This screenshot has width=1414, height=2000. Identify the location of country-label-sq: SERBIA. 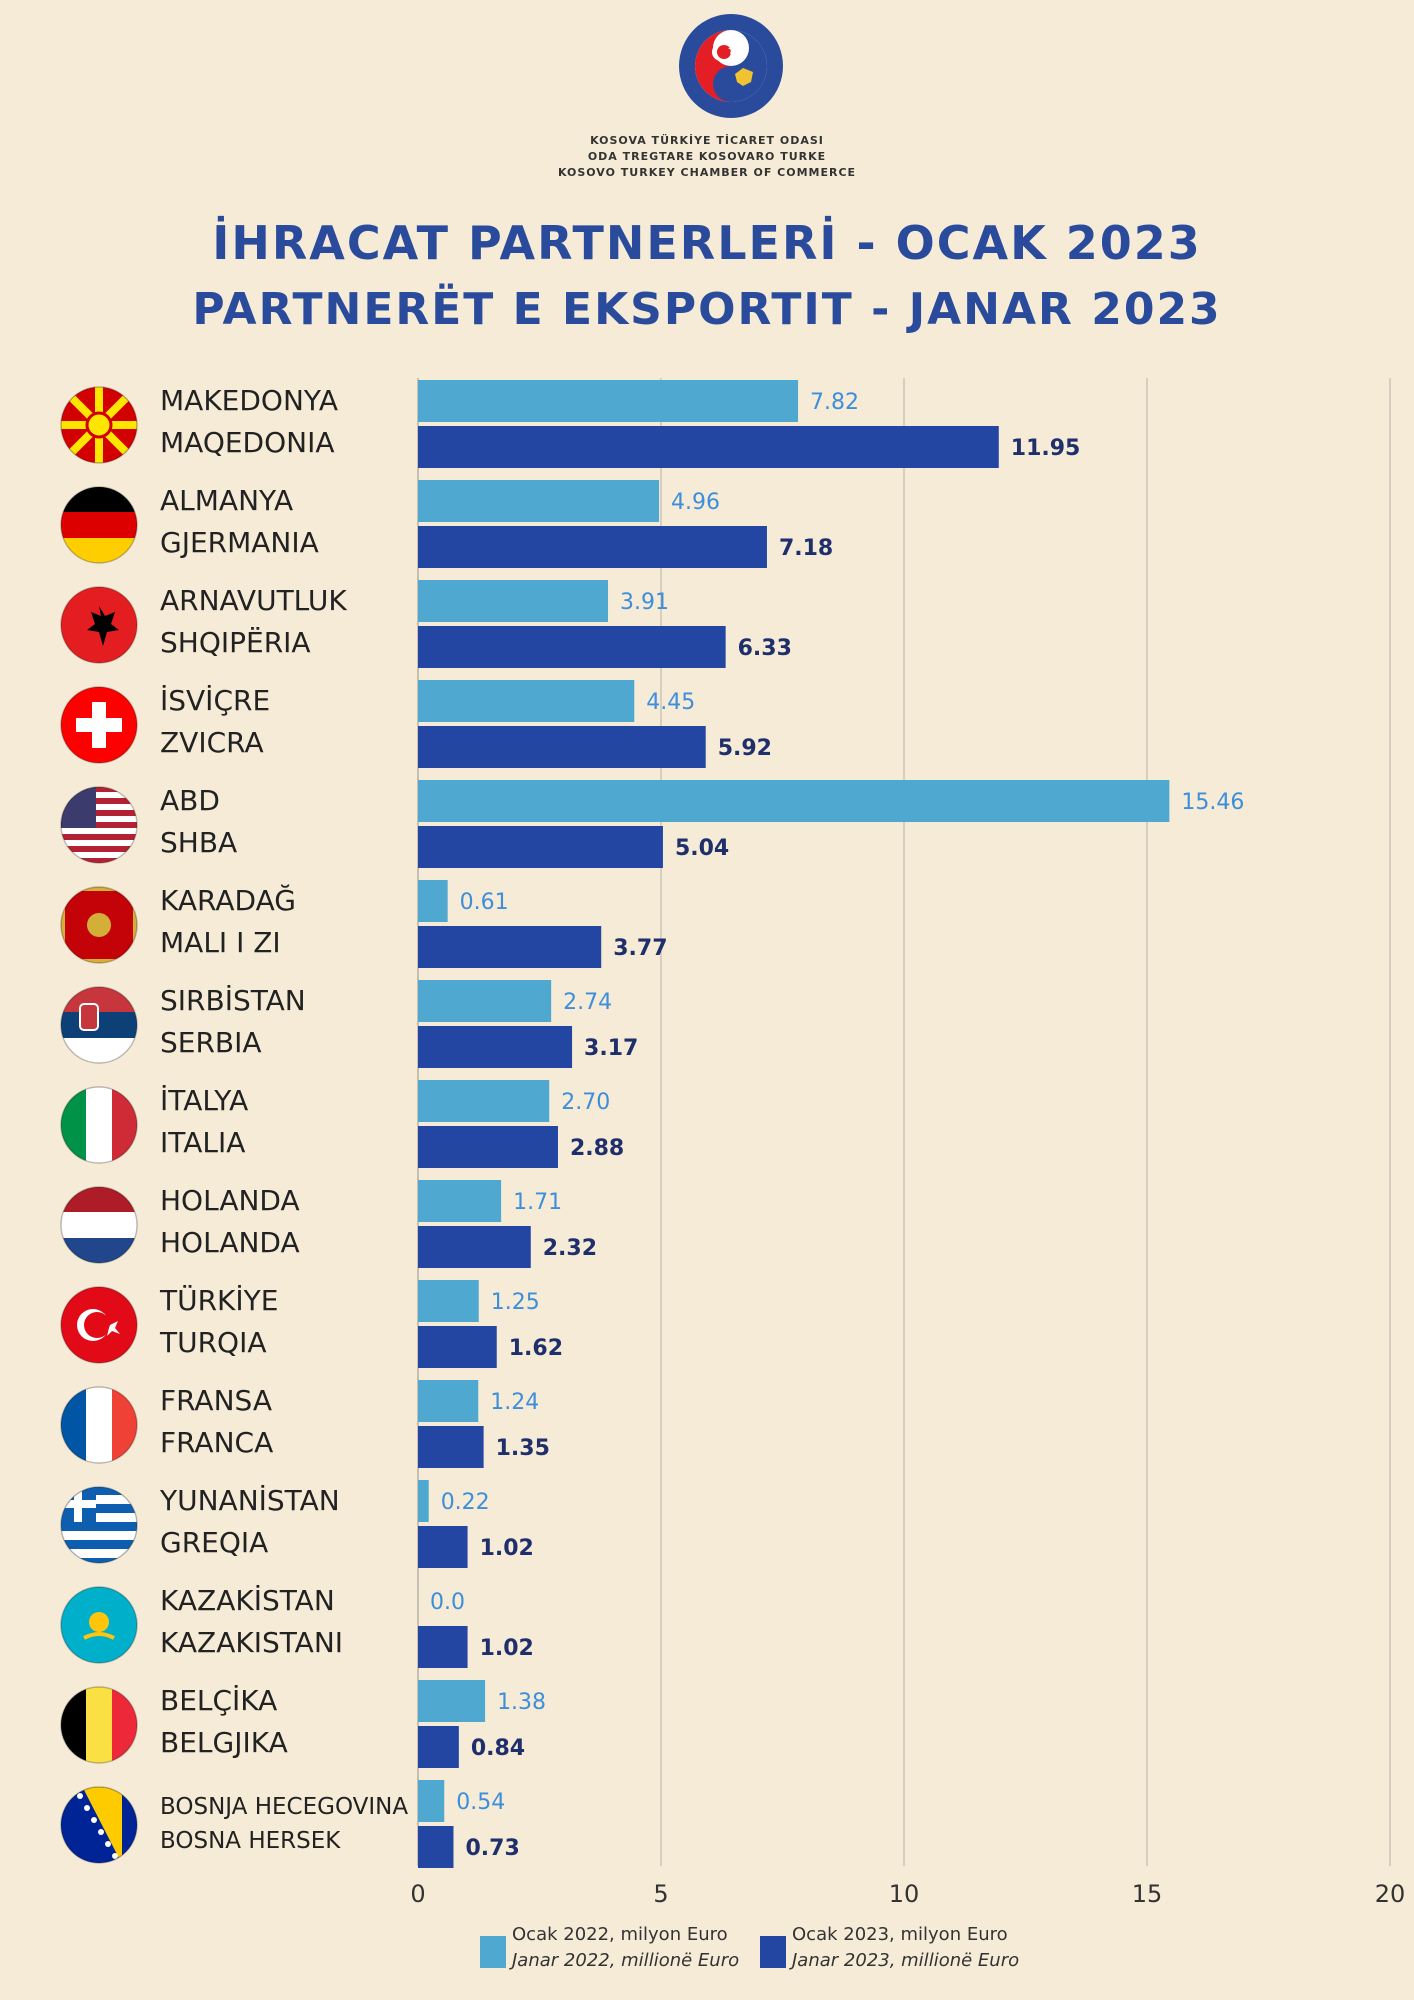
(211, 1042).